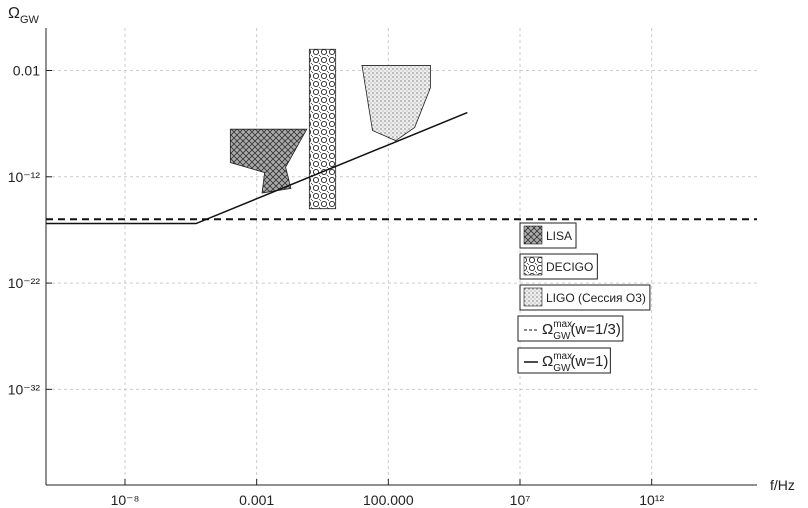  What do you see at coordinates (125, 500) in the screenshot?
I see `x-tick-label: 10⁻⁸` at bounding box center [125, 500].